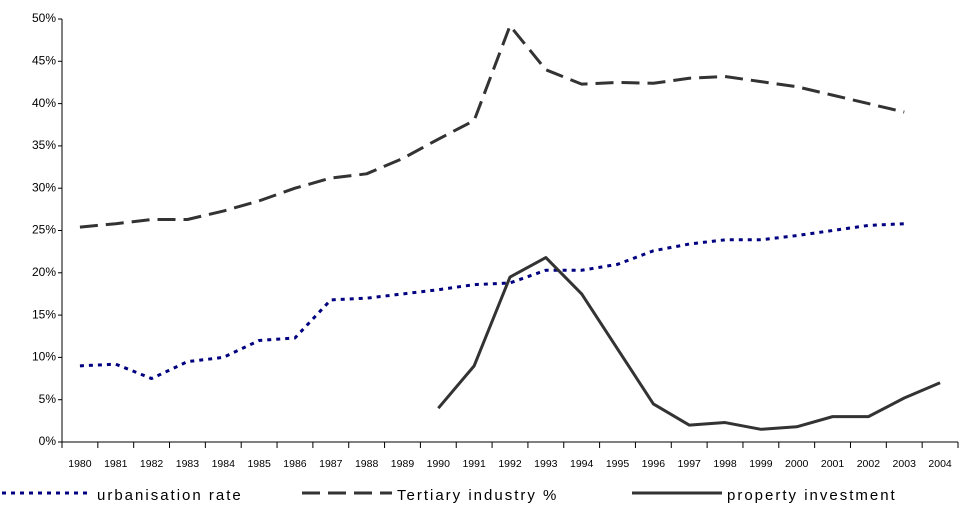  I want to click on y-tick-label: 40%, so click(44, 103).